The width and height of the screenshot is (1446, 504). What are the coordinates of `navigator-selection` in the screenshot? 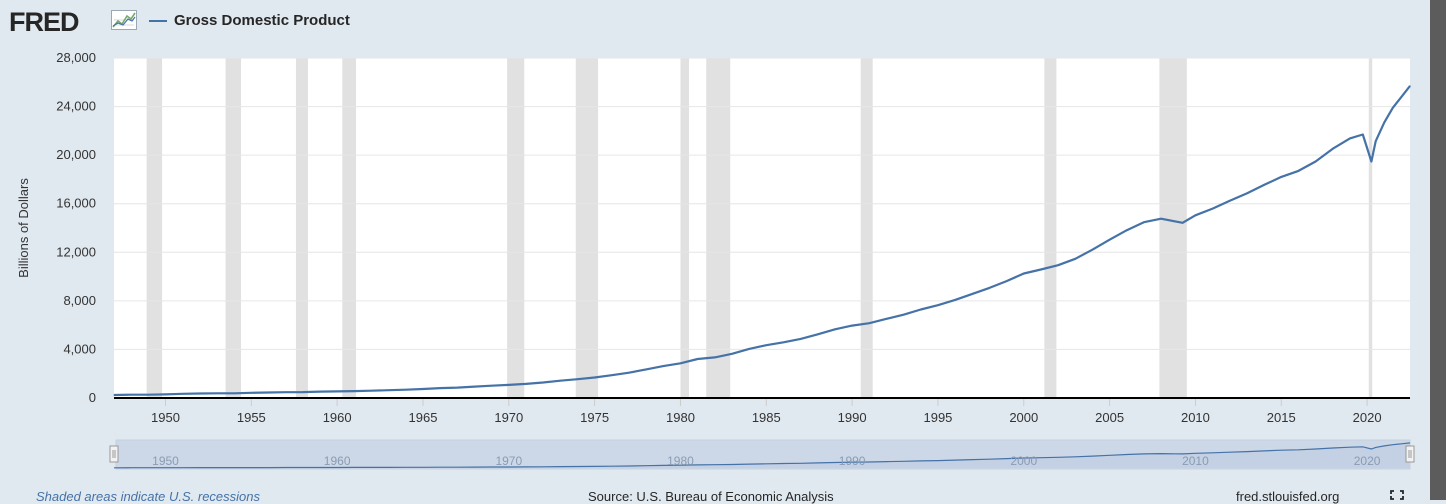 It's located at (763, 454).